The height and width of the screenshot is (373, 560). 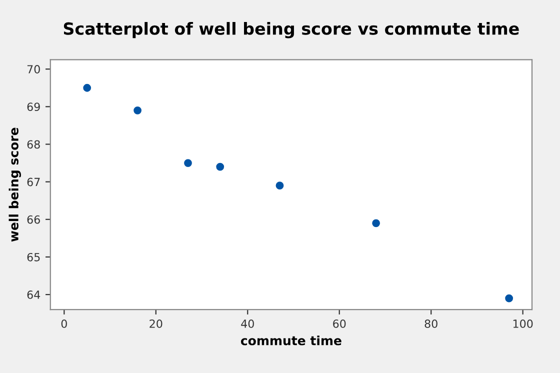 What do you see at coordinates (33, 294) in the screenshot?
I see `y-tick-label: 64` at bounding box center [33, 294].